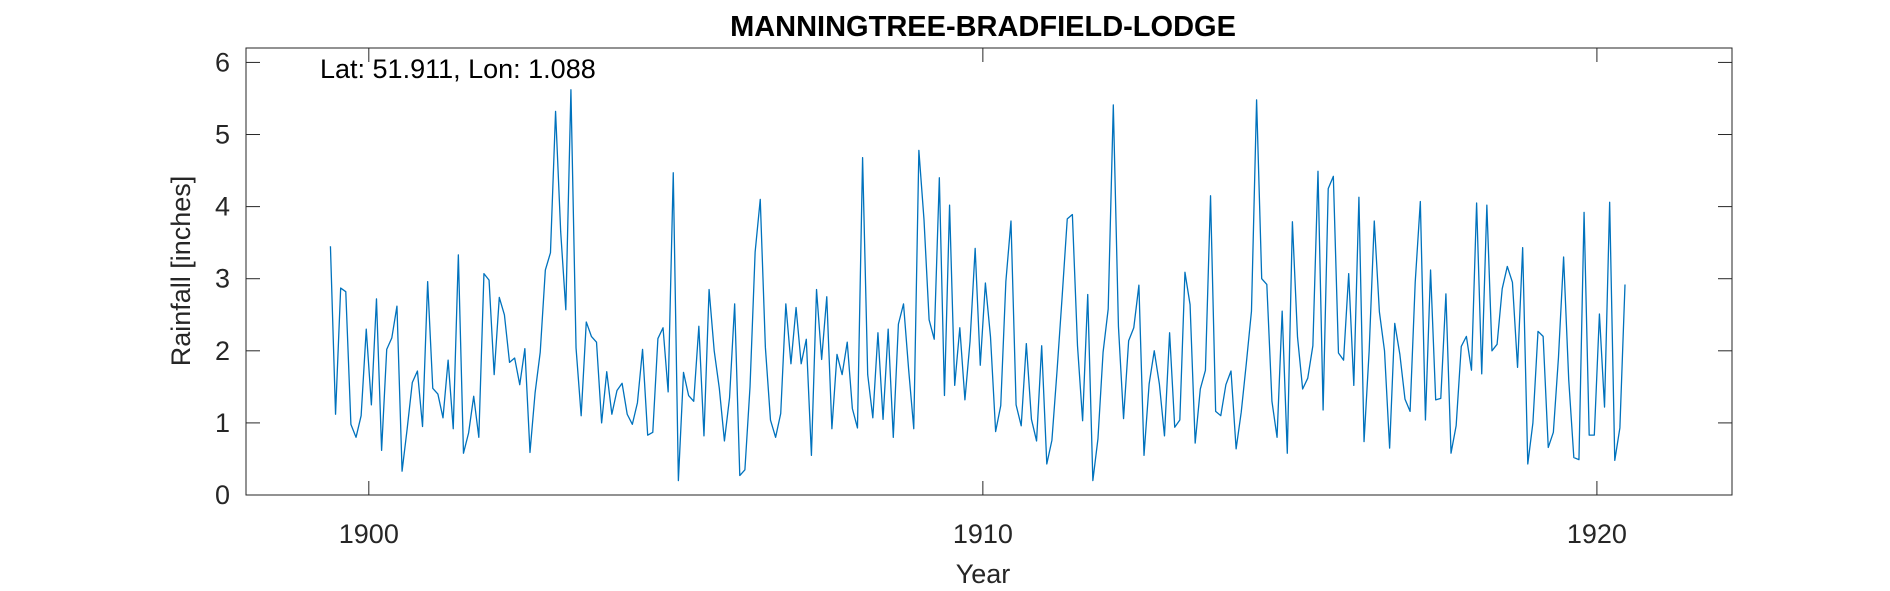 The height and width of the screenshot is (591, 1890). I want to click on y-tick-label: 6, so click(222, 62).